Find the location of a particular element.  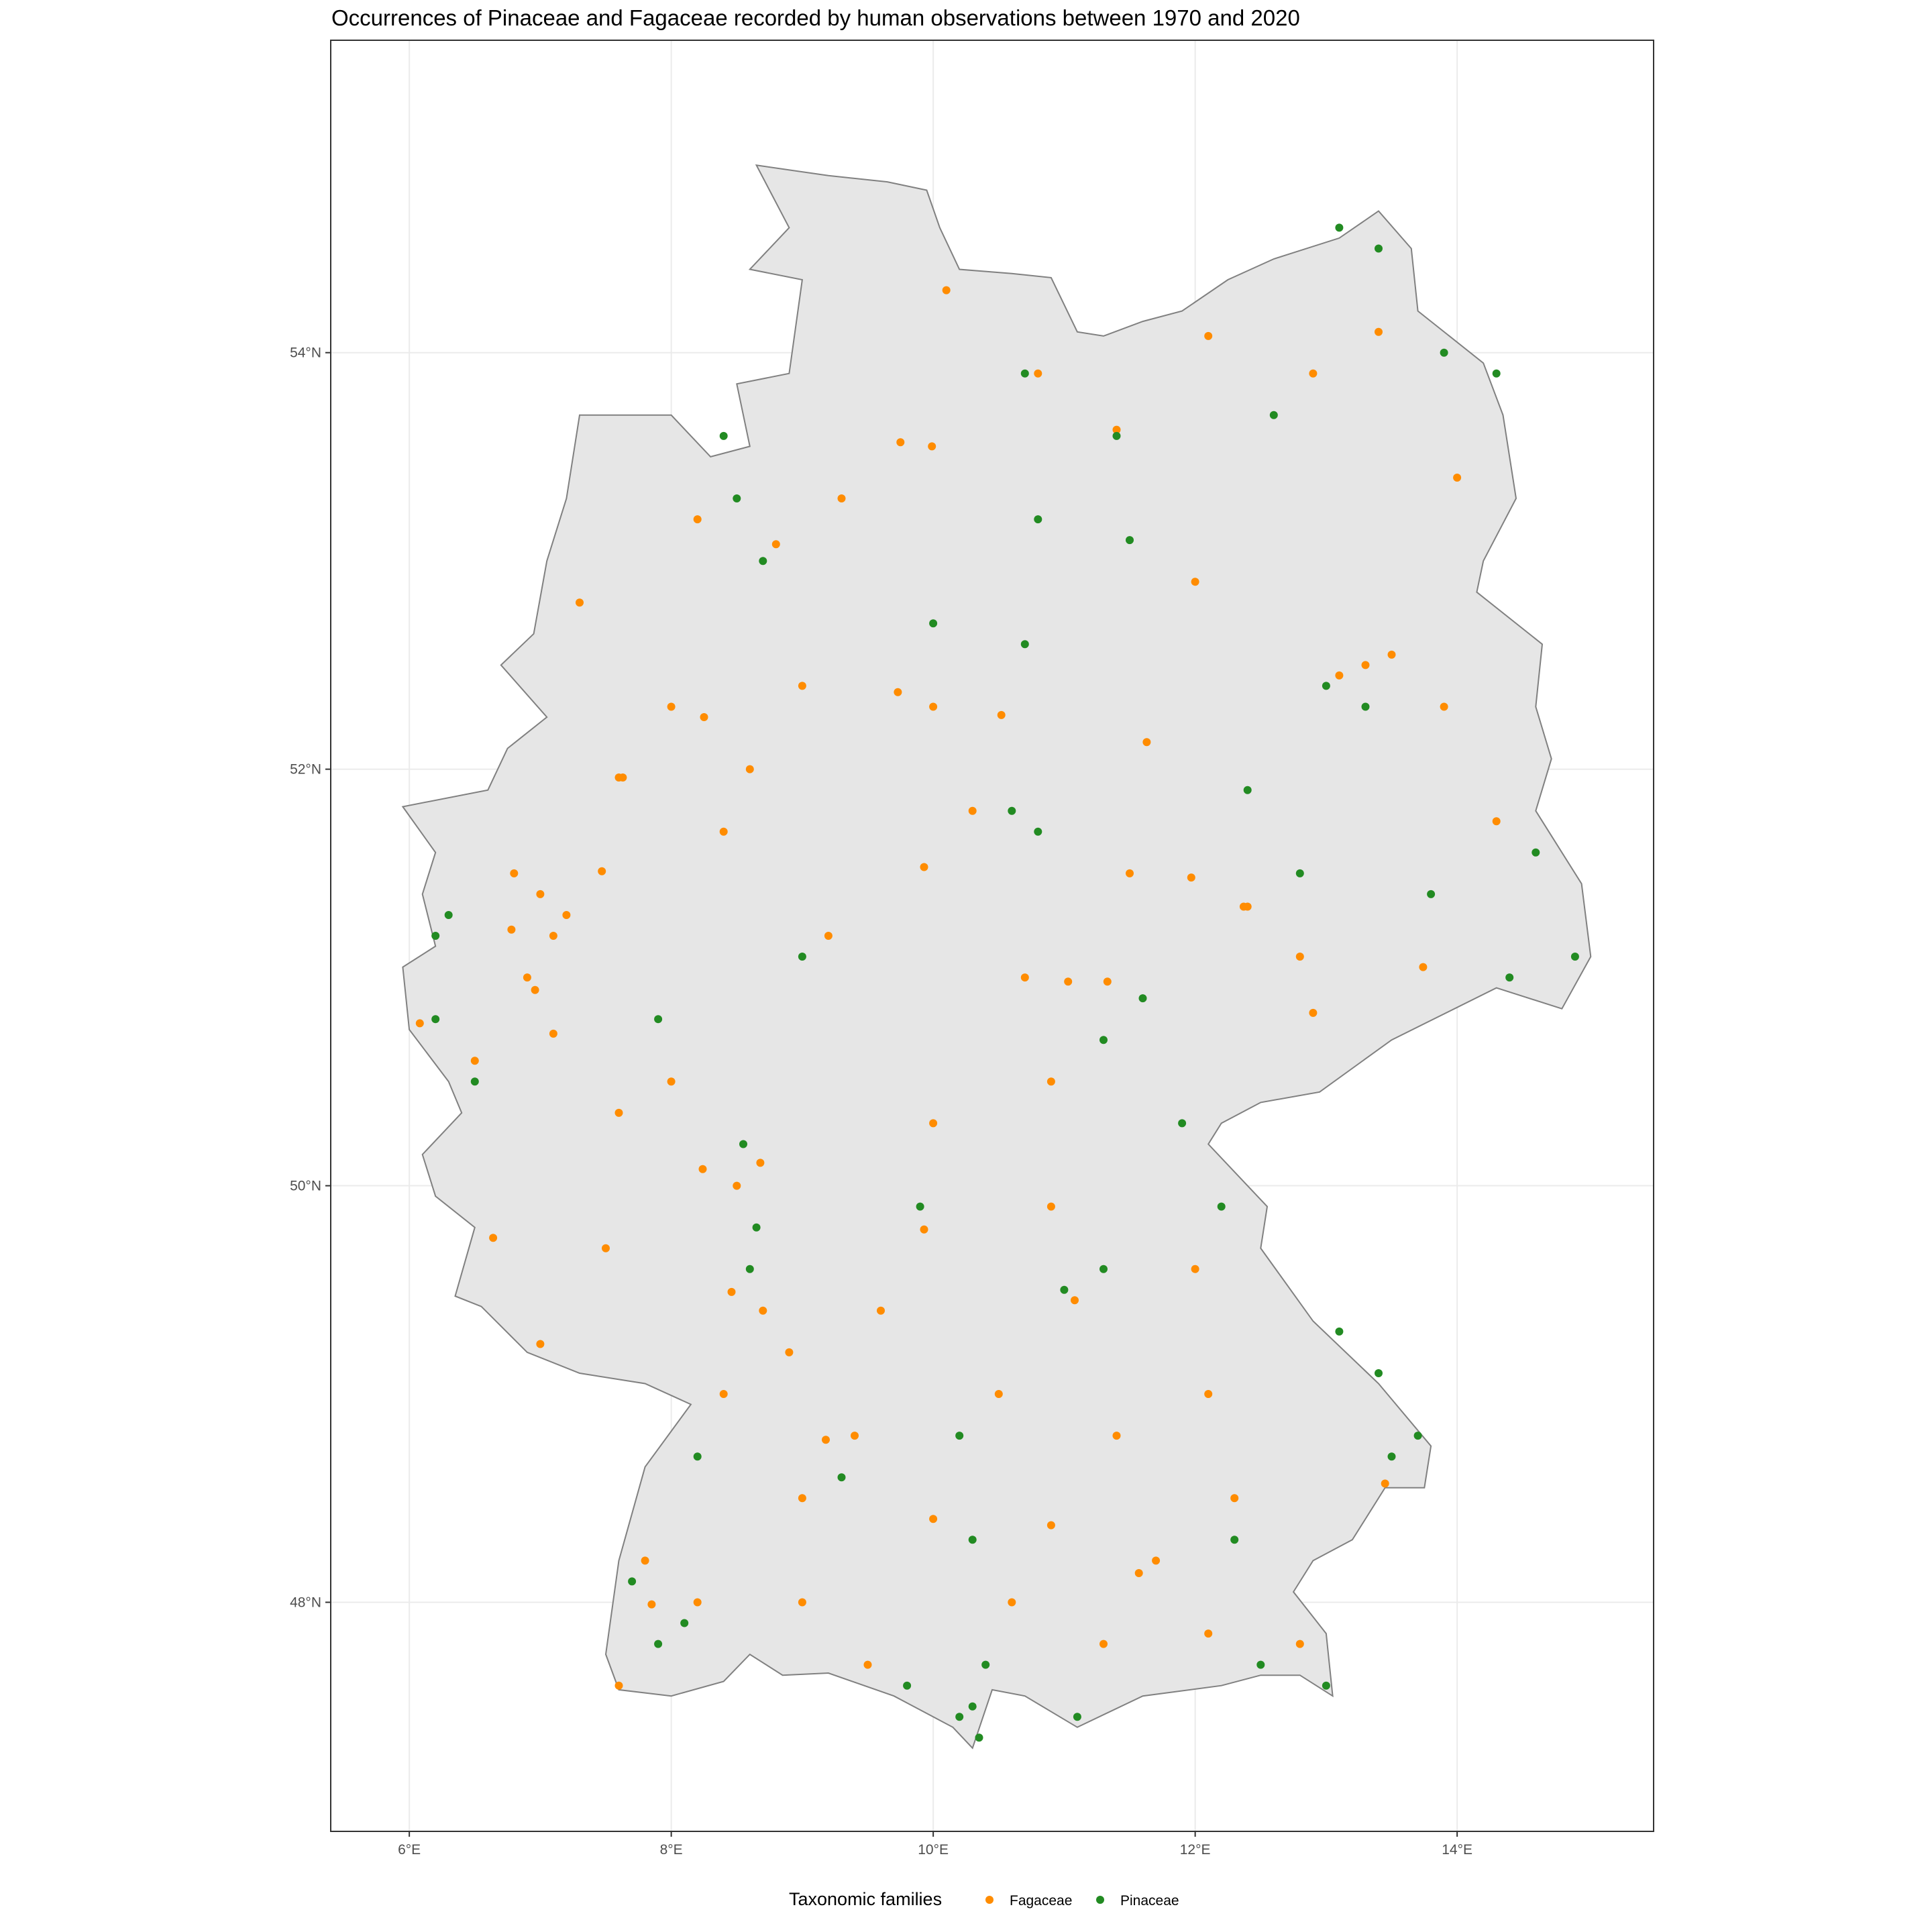

legend-key-pinaceae is located at coordinates (1100, 1900).